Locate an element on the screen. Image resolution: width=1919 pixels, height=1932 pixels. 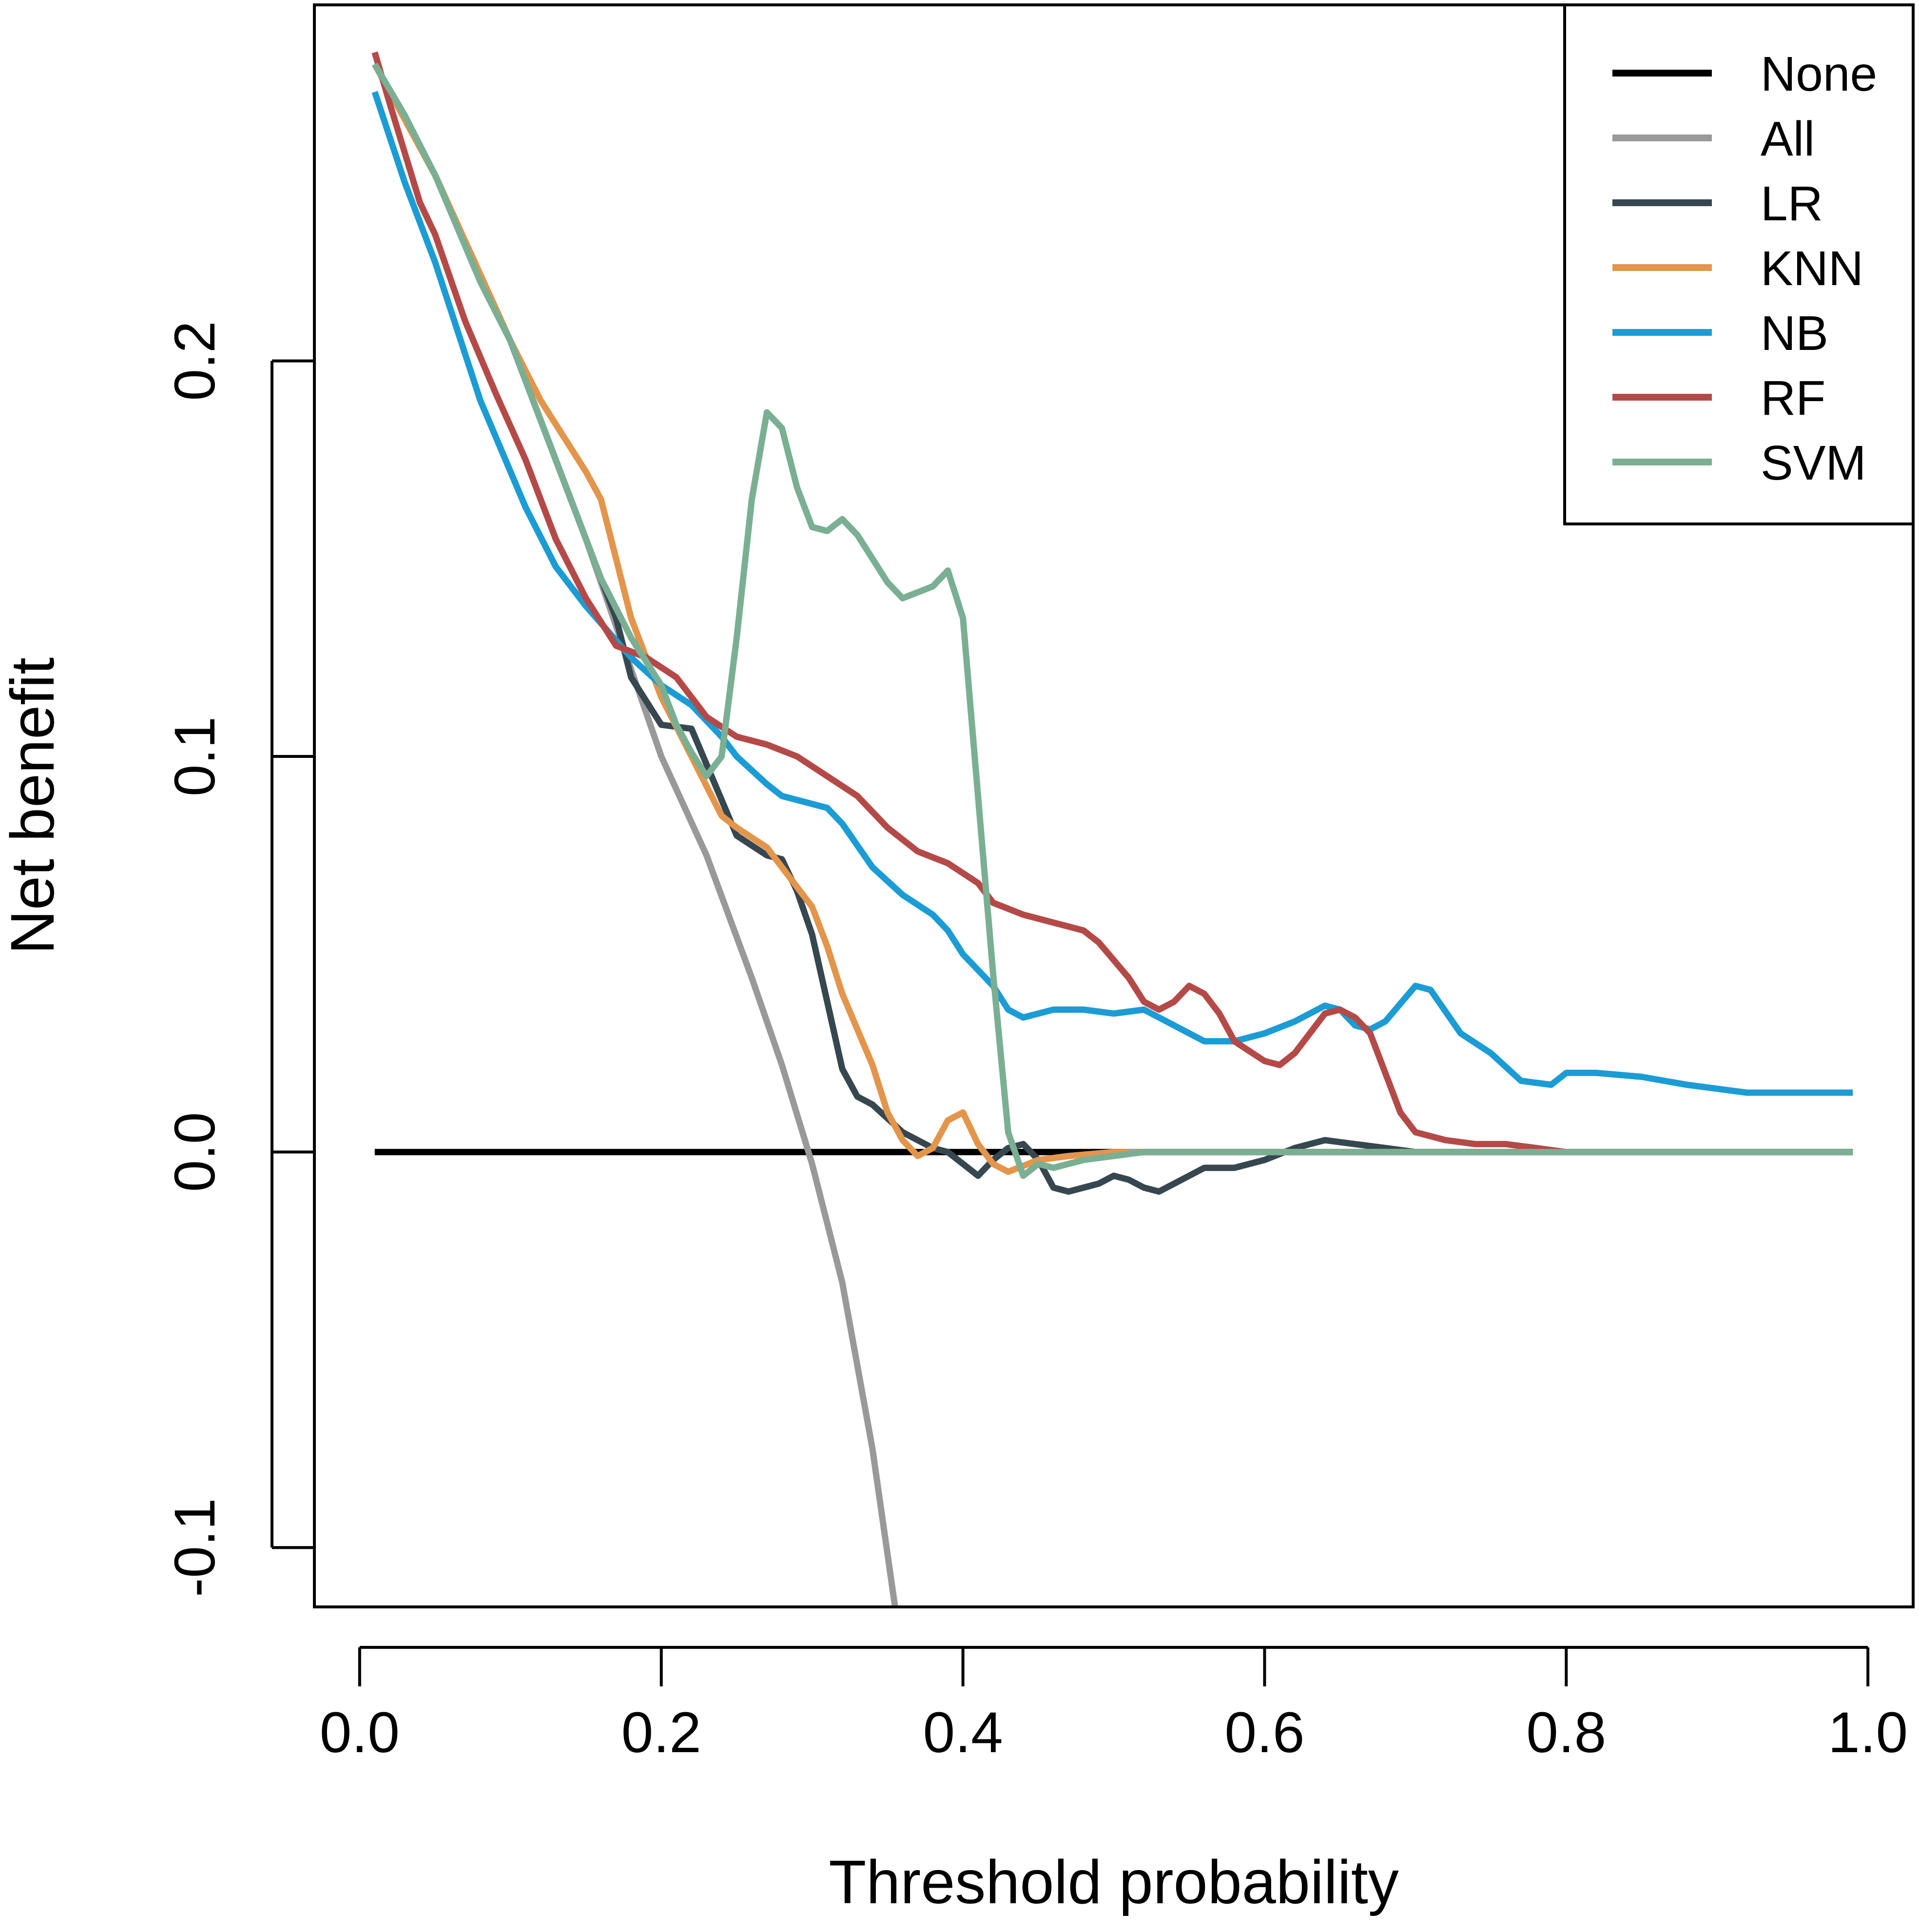
legend-label-svm: SVM is located at coordinates (1813, 463).